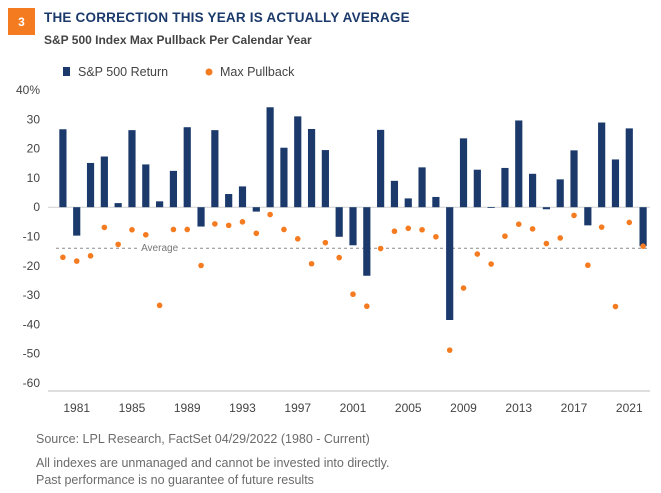  I want to click on y-tick-label: -60, so click(32, 383).